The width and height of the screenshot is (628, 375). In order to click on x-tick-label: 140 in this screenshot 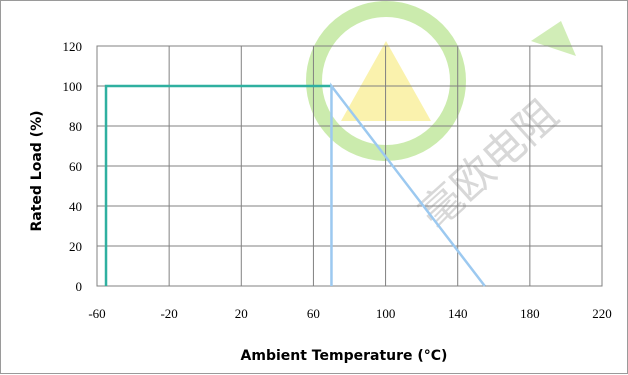, I will do `click(458, 313)`.